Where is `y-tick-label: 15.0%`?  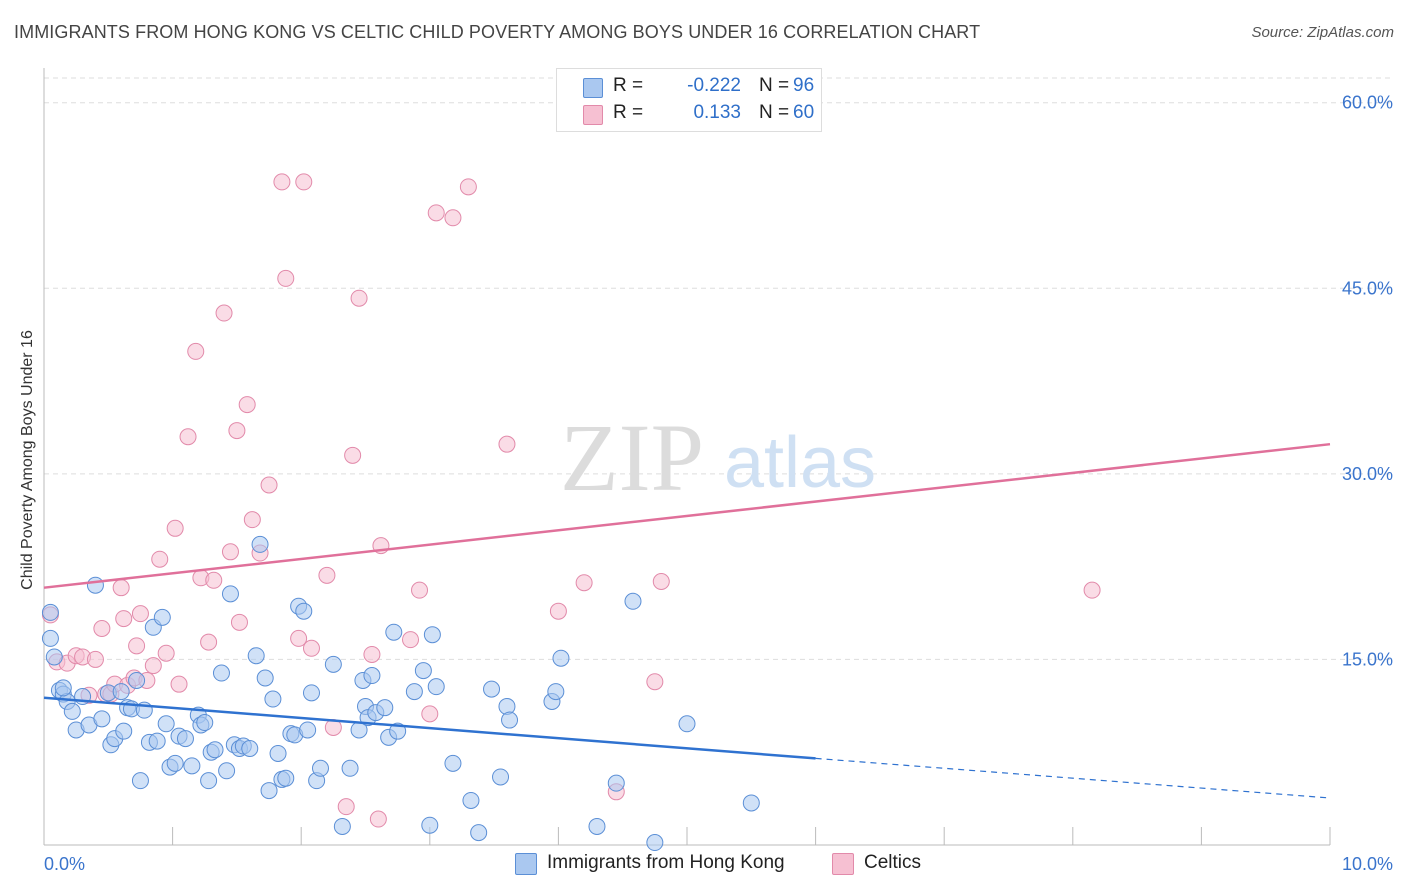
y-tick-label: 15.0% is located at coordinates (1367, 659).